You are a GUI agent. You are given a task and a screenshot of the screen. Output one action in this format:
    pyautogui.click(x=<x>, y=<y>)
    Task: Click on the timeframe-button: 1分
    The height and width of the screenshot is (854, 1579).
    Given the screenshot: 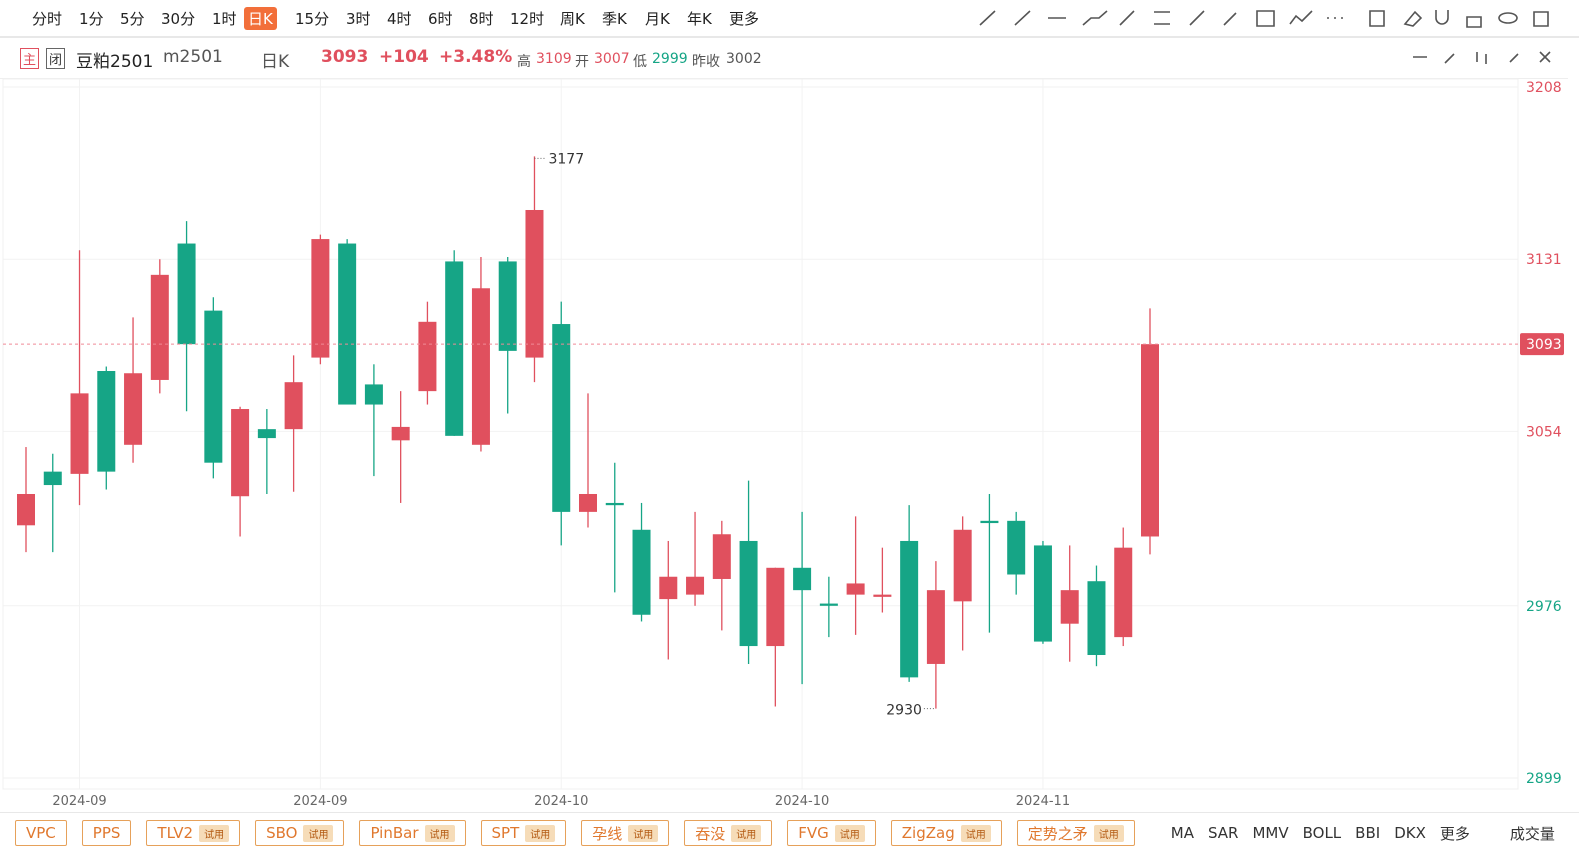 What is the action you would take?
    pyautogui.click(x=91, y=19)
    